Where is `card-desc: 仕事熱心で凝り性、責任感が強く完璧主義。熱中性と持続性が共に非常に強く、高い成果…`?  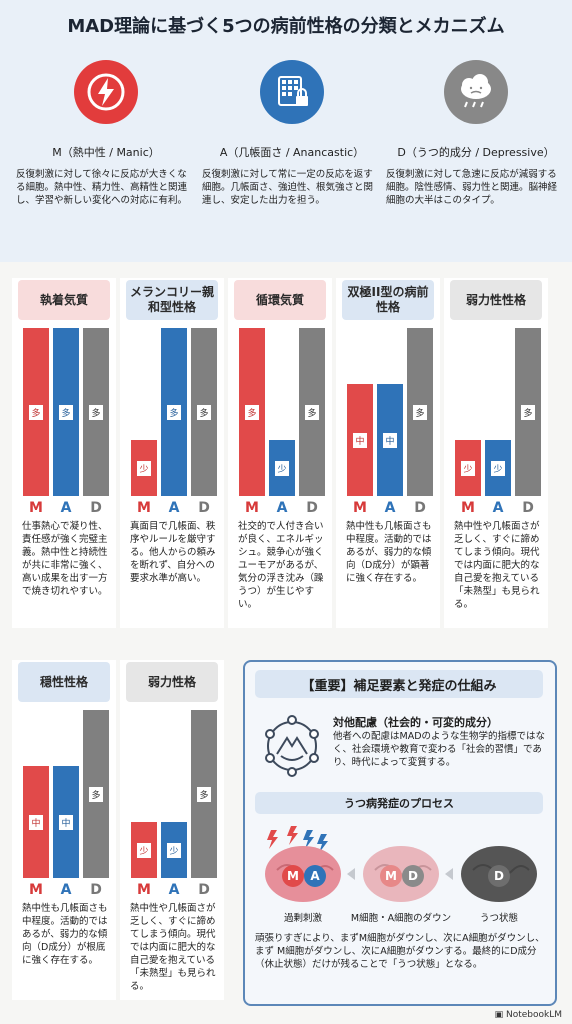
card-desc: 仕事熱心で凝り性、責任感が強く完璧主義。熱中性と持続性が共に非常に強く、高い成果… is located at coordinates (65, 559).